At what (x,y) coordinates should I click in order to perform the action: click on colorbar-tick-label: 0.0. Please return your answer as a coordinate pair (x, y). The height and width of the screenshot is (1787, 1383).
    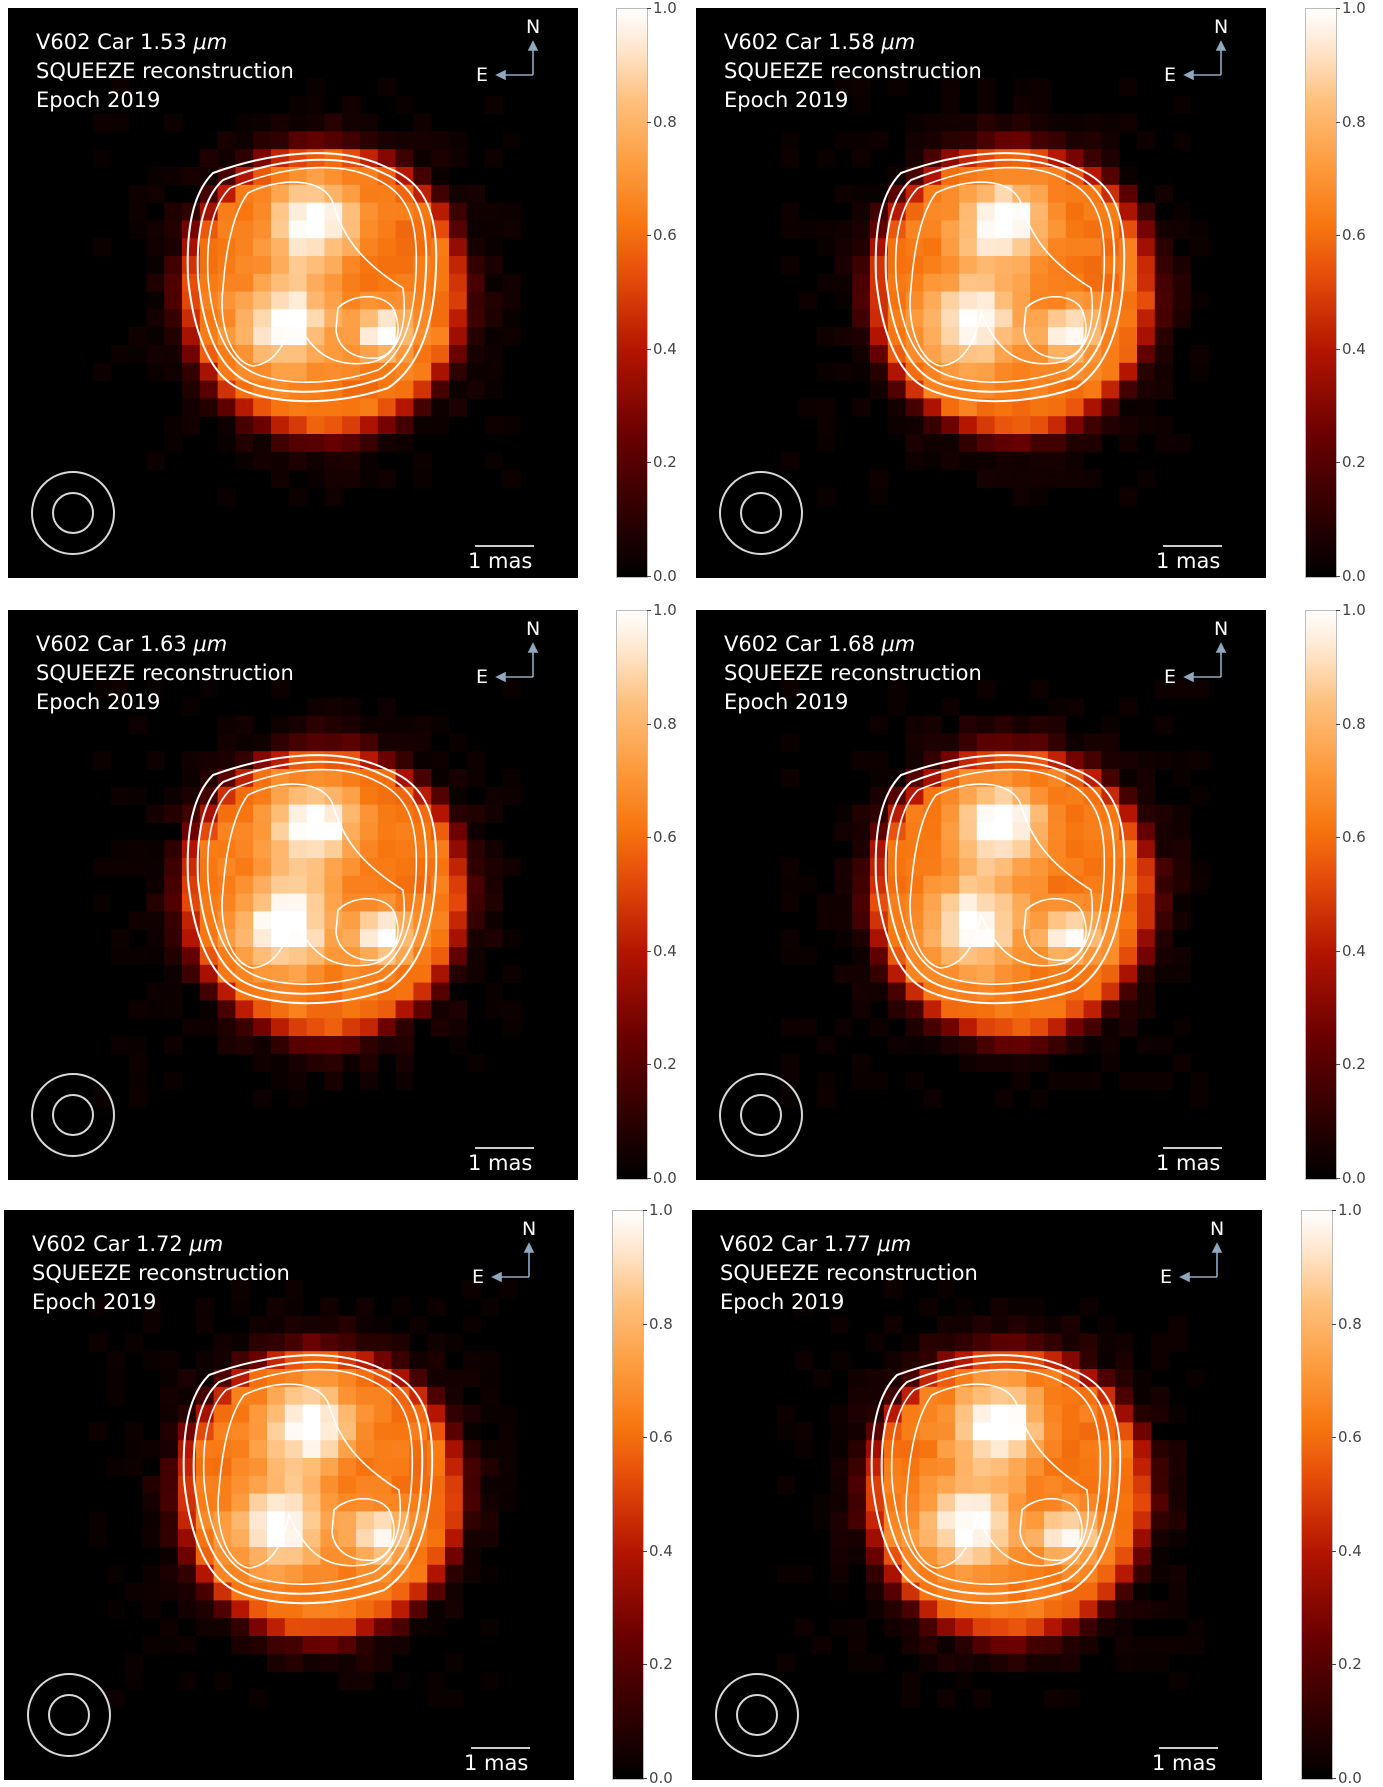
    Looking at the image, I should click on (1351, 1178).